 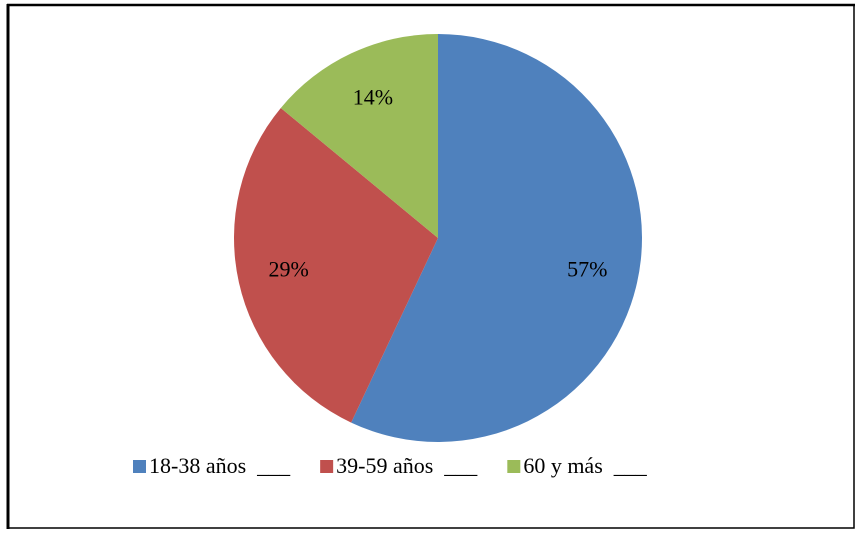 I want to click on data-label: 57%, so click(x=587, y=268).